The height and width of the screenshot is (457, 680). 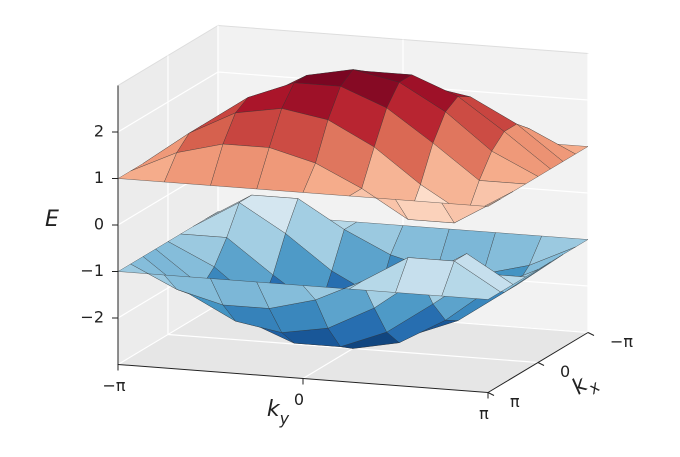 I want to click on z-tick-label: 1, so click(x=99, y=177).